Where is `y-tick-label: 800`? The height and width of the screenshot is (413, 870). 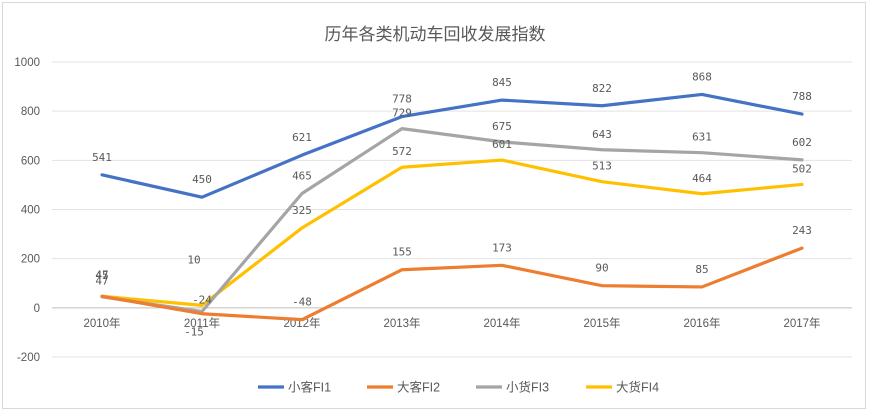
y-tick-label: 800 is located at coordinates (30, 112).